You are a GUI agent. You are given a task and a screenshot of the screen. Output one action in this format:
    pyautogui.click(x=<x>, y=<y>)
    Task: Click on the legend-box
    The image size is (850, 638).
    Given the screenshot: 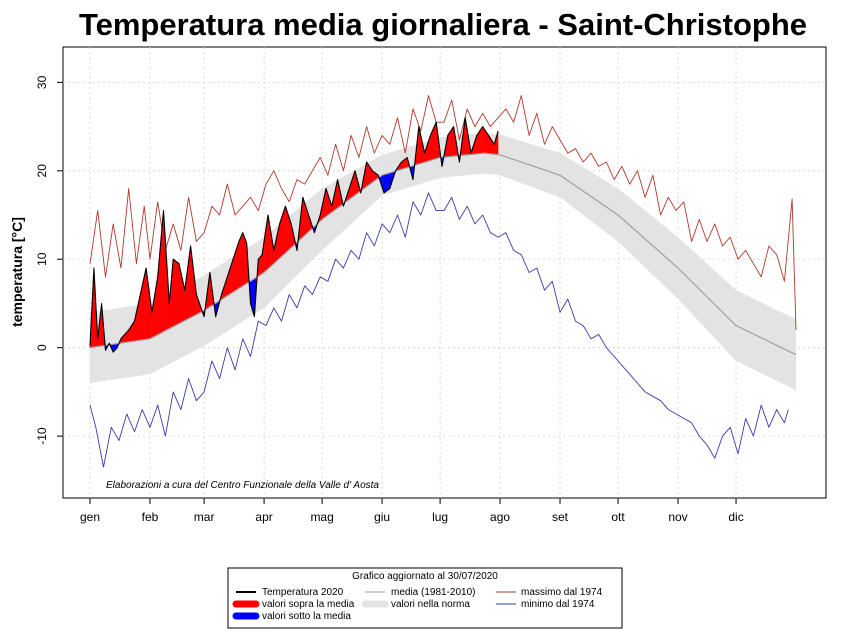 What is the action you would take?
    pyautogui.click(x=425, y=598)
    